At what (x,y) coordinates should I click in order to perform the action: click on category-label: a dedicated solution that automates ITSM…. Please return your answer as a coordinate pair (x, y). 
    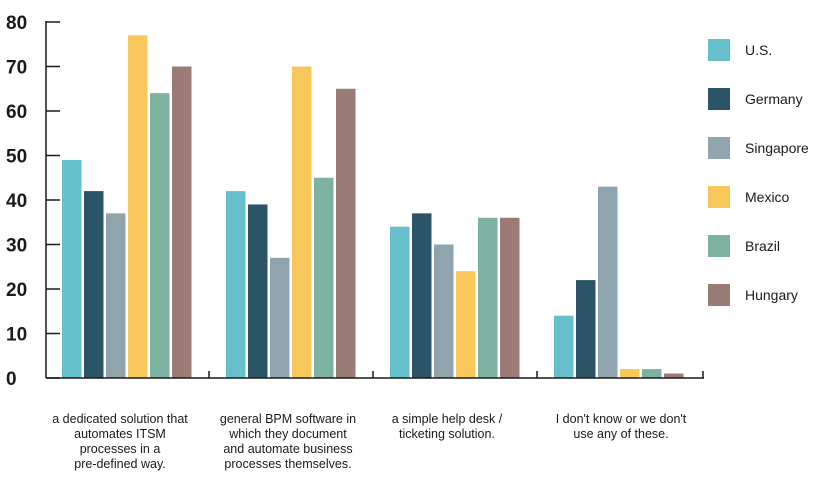
    Looking at the image, I should click on (120, 441).